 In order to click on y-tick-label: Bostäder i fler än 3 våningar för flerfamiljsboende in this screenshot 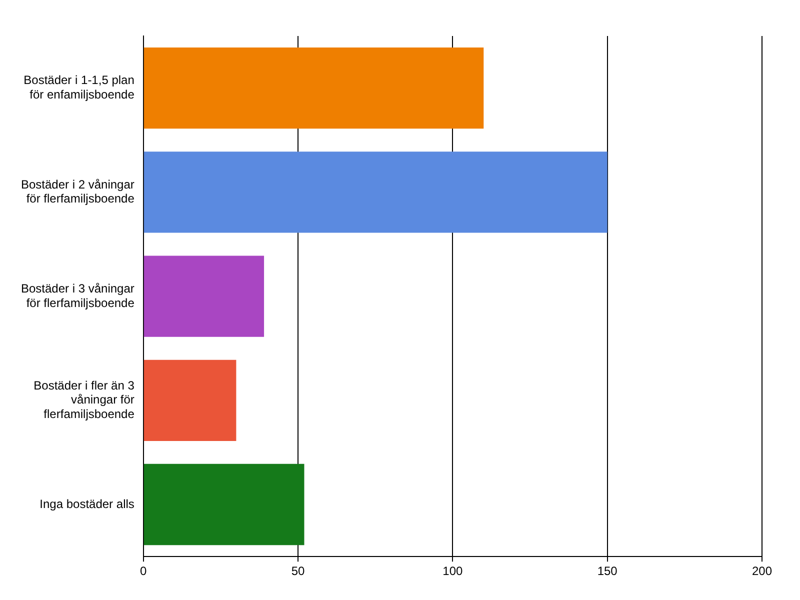, I will do `click(84, 400)`.